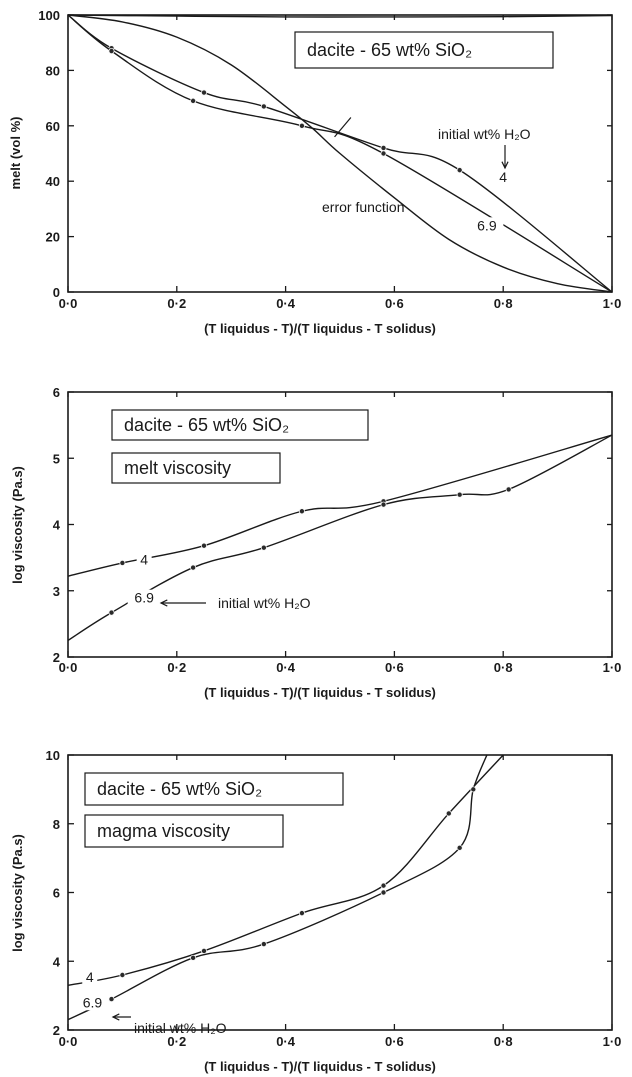  What do you see at coordinates (49, 15) in the screenshot?
I see `y-tick-label: 100` at bounding box center [49, 15].